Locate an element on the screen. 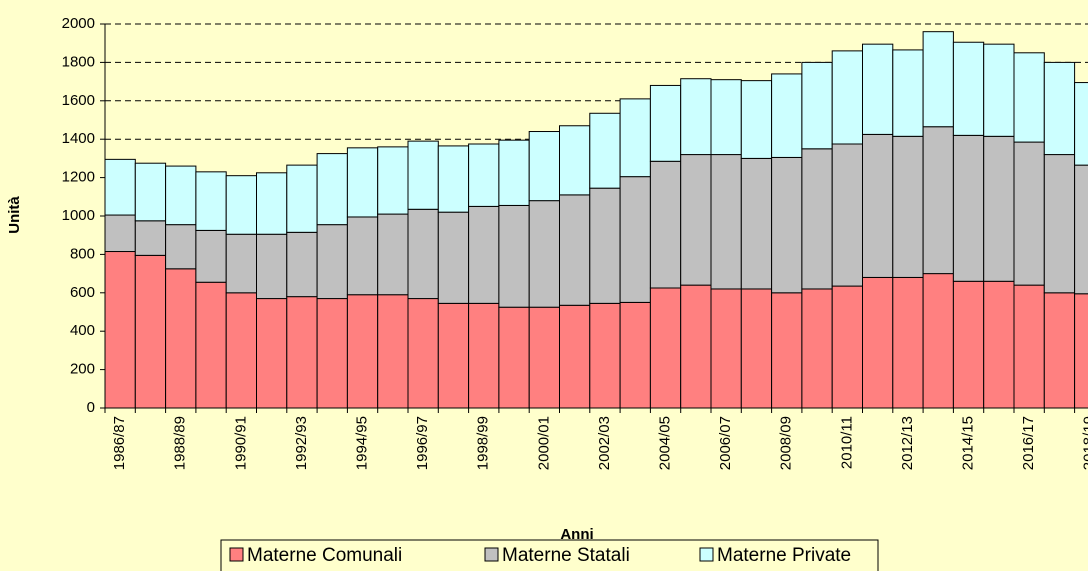  x-tick-label: 2014/15 is located at coordinates (968, 443).